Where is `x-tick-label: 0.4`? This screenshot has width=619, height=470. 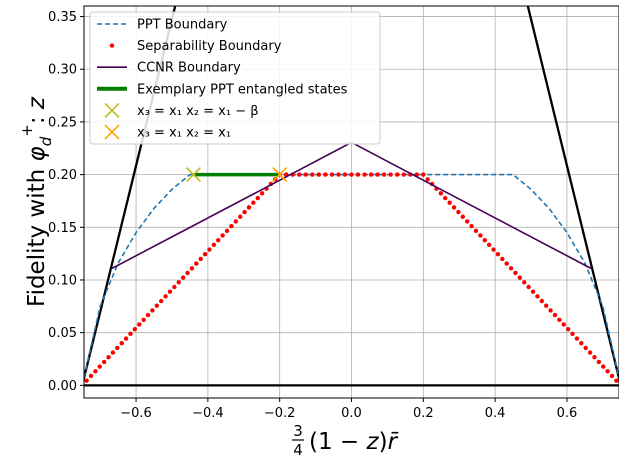 x-tick-label: 0.4 is located at coordinates (495, 413).